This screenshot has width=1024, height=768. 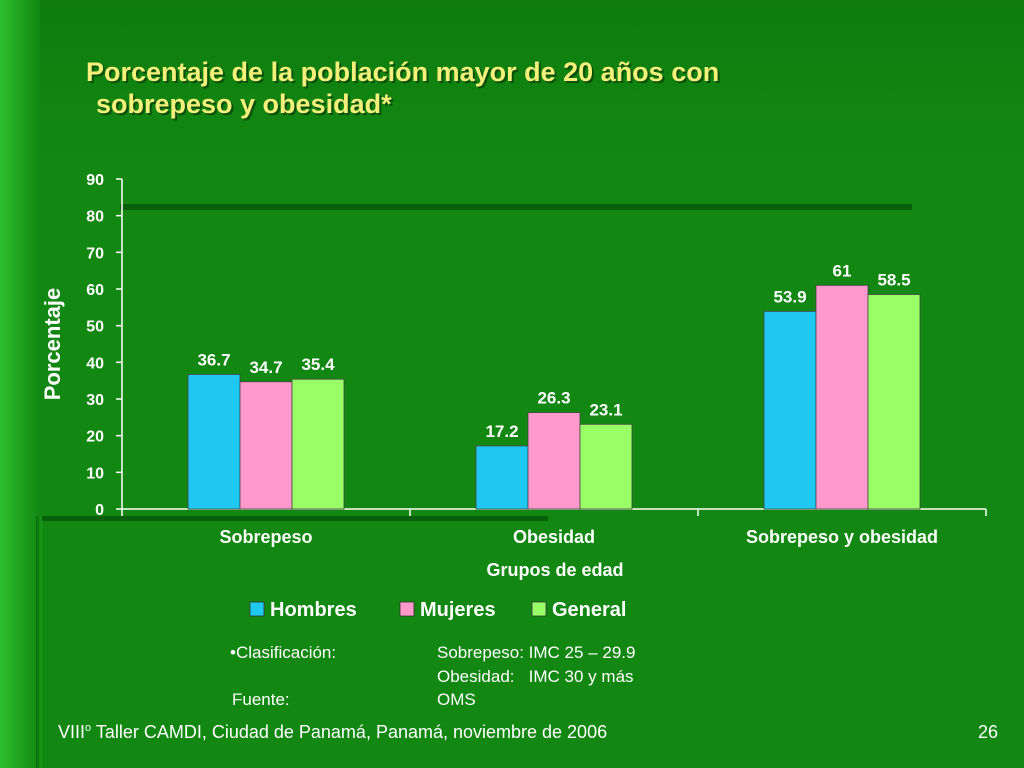 What do you see at coordinates (257, 609) in the screenshot?
I see `legend-swatch-hombres` at bounding box center [257, 609].